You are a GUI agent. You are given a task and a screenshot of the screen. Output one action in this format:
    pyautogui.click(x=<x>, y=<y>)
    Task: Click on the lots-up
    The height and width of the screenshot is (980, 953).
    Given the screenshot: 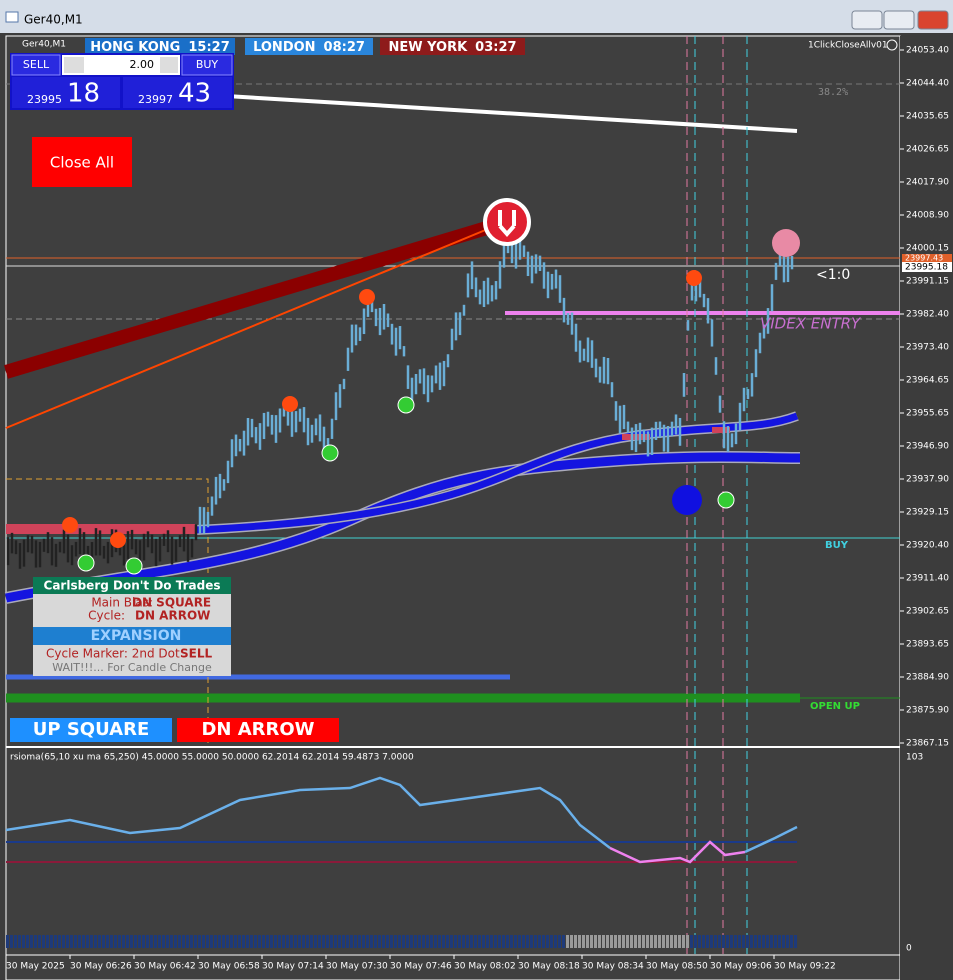 What is the action you would take?
    pyautogui.click(x=169, y=65)
    